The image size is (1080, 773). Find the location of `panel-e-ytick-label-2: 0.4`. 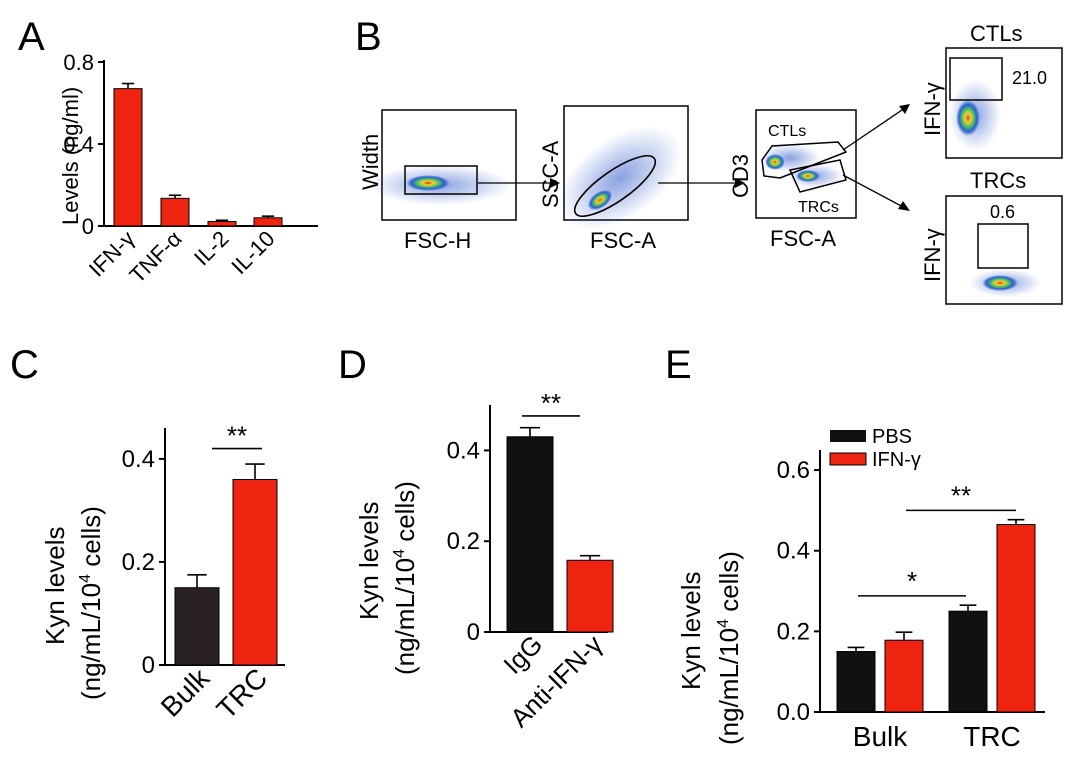

panel-e-ytick-label-2: 0.4 is located at coordinates (793, 551).